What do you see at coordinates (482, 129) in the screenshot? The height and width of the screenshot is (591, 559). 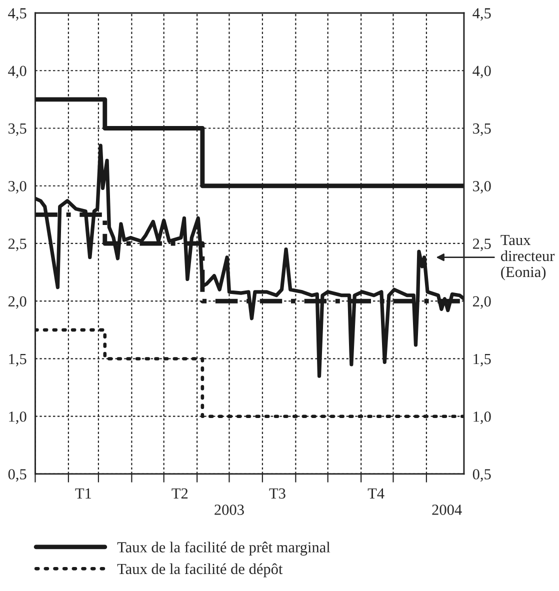 I see `y2-tick-label: 3,5` at bounding box center [482, 129].